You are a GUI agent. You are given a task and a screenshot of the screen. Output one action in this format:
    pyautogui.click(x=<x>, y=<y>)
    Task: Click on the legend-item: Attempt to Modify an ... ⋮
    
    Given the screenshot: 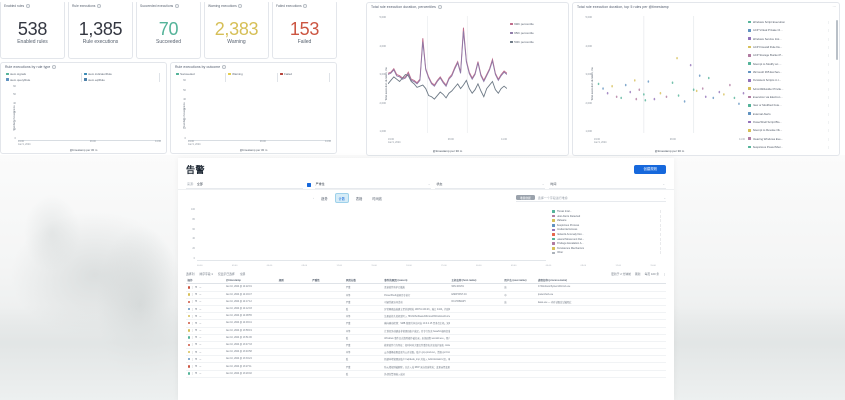 What is the action you would take?
    pyautogui.click(x=789, y=64)
    